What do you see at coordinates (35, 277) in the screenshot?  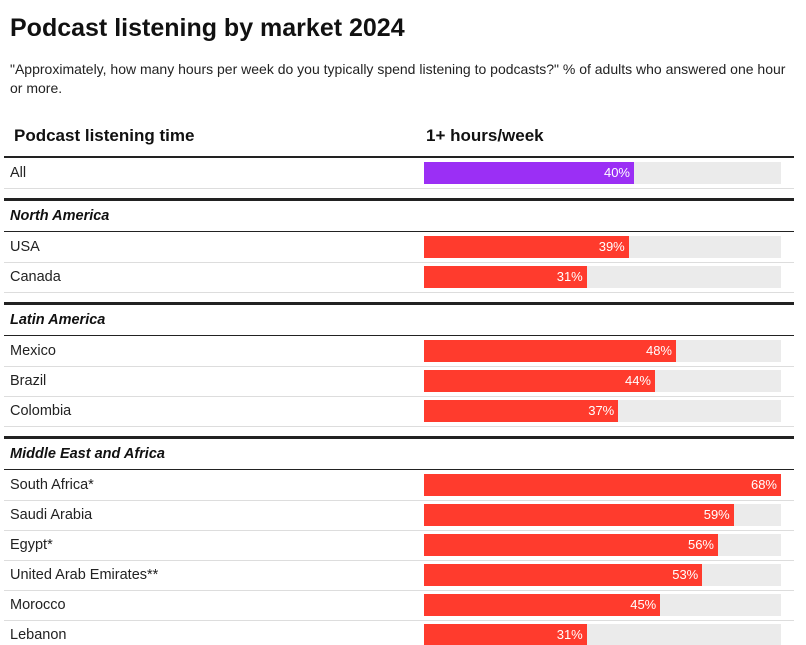 I see `row-label: Canada` at bounding box center [35, 277].